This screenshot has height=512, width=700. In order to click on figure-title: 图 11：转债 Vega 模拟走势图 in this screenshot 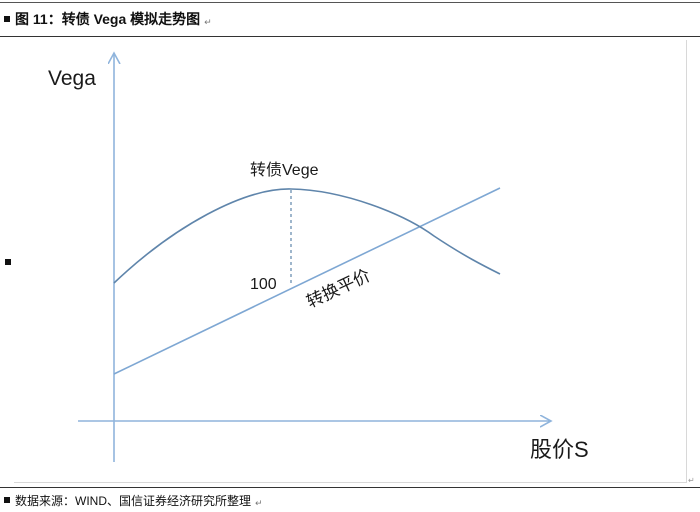, I will do `click(108, 19)`.